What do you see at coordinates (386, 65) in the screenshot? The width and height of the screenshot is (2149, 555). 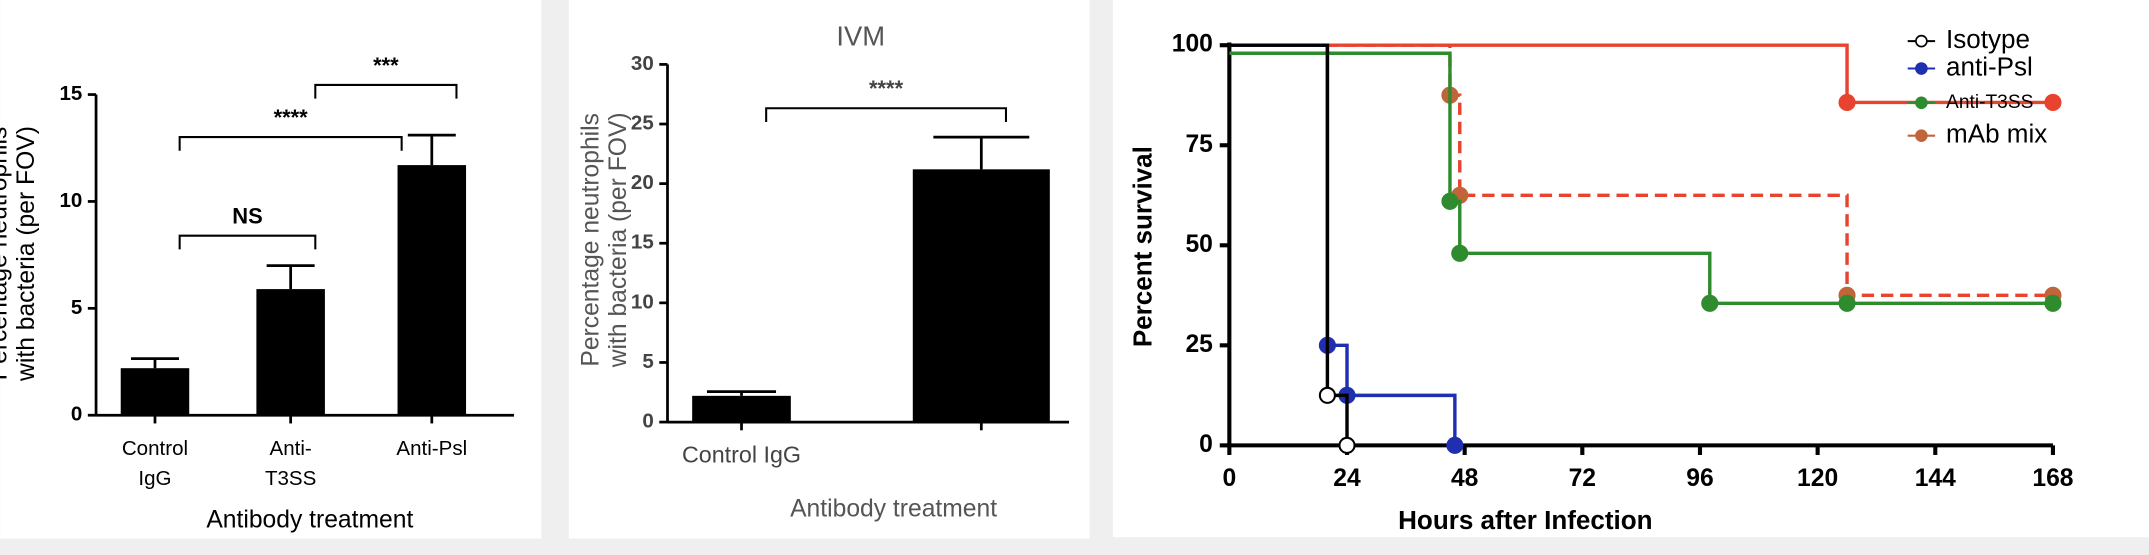 I see `significance-label: ***` at bounding box center [386, 65].